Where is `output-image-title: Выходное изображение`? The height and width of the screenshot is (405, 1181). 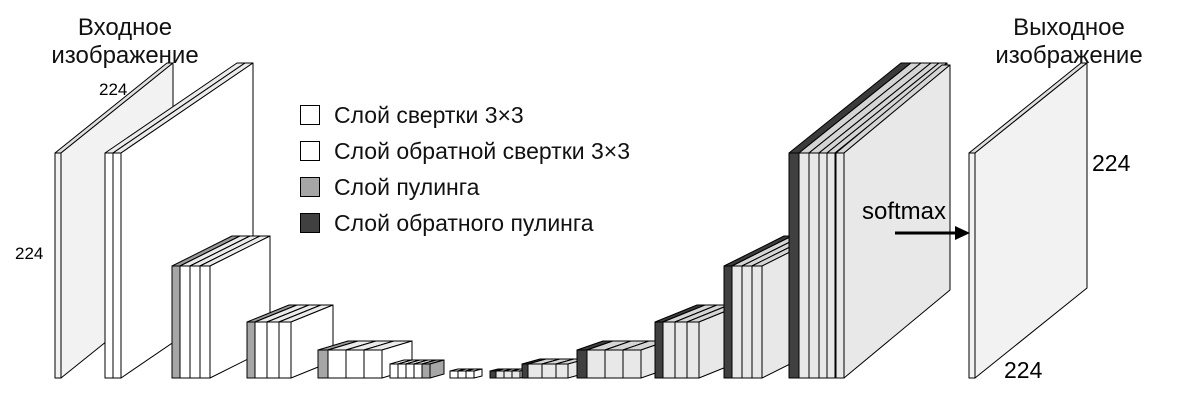 output-image-title: Выходное изображение is located at coordinates (1069, 42).